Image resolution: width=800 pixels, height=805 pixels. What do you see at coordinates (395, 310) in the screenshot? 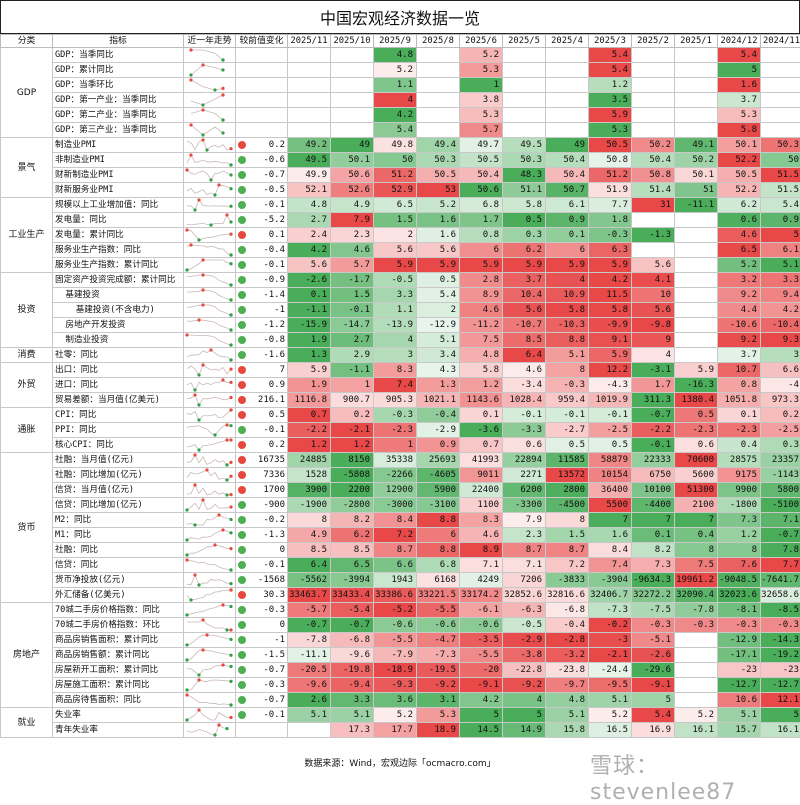
I see `value-cell: 1.1` at bounding box center [395, 310].